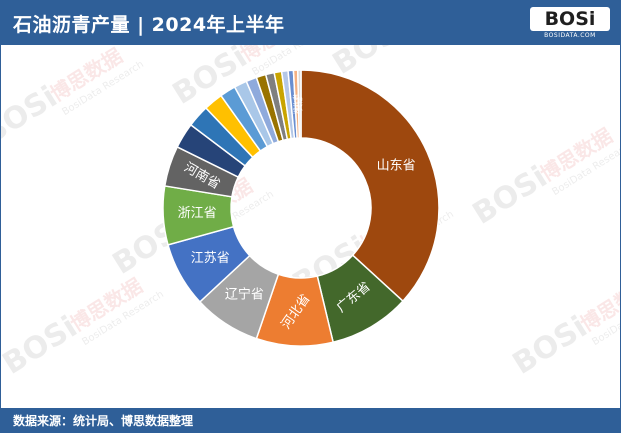 The width and height of the screenshot is (621, 433). I want to click on footer-bar: 数据来源：统计局、博思数据整理, so click(310, 420).